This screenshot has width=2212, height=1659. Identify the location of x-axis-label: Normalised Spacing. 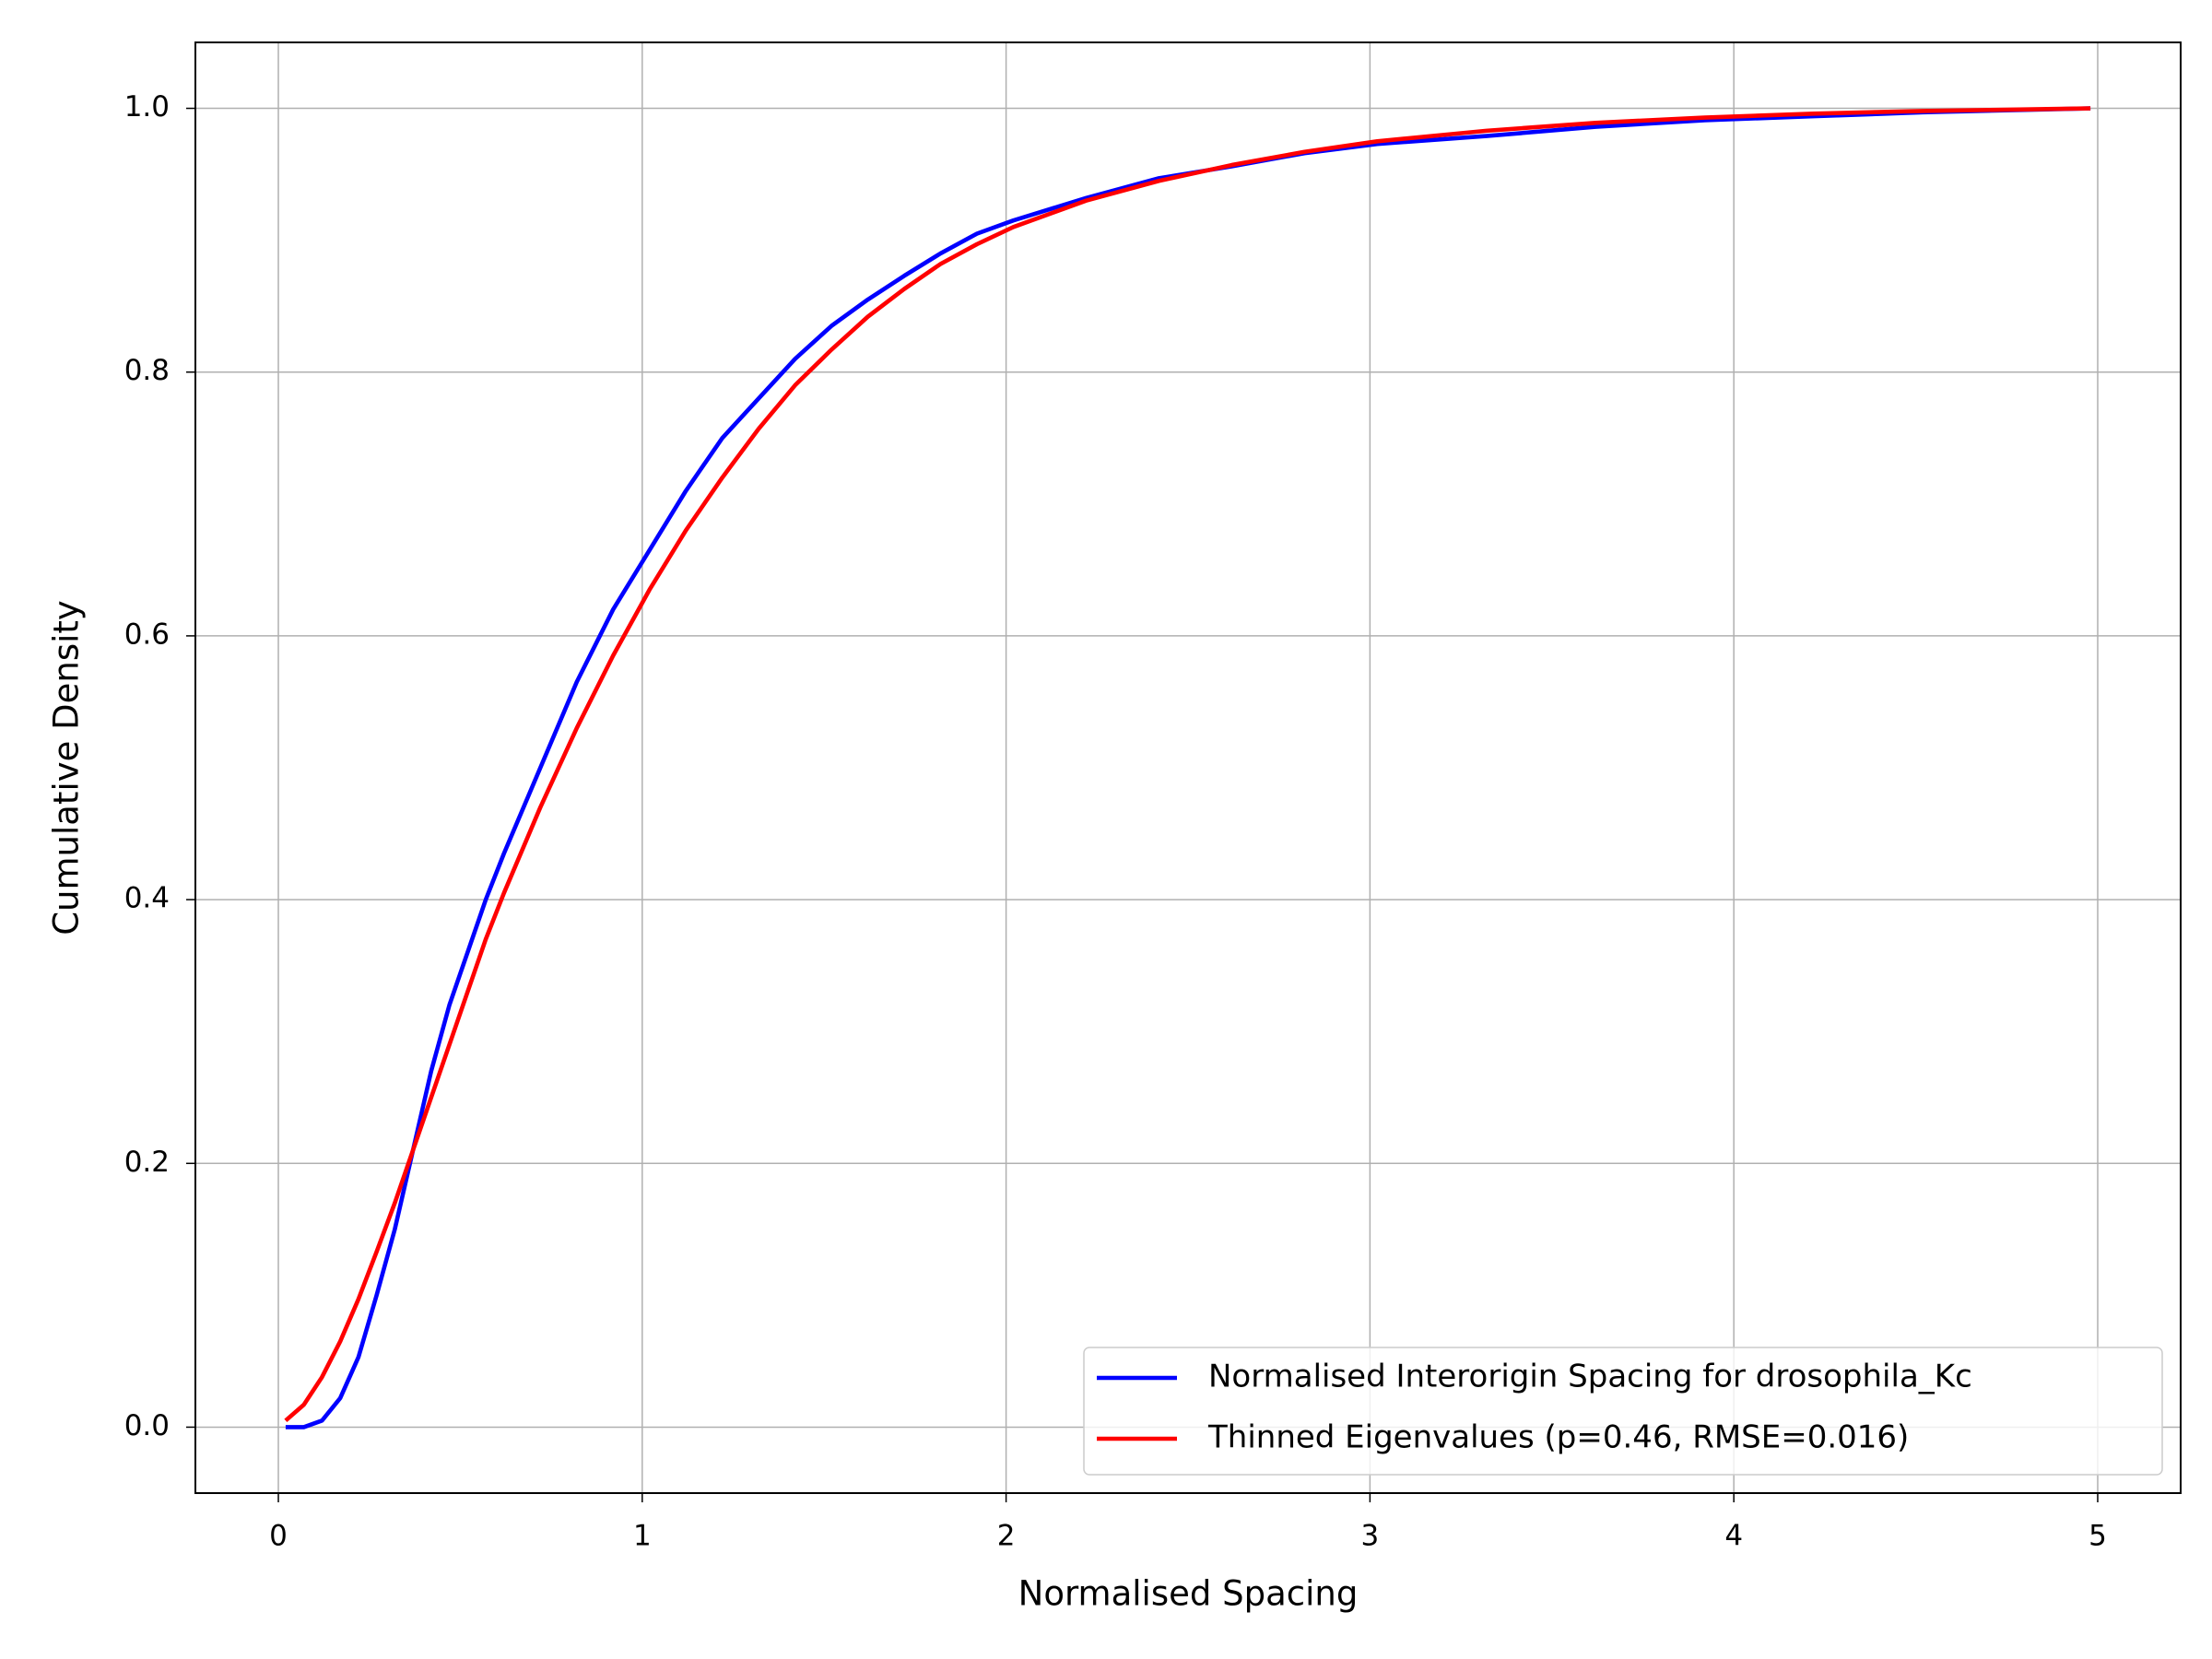
(1188, 1594).